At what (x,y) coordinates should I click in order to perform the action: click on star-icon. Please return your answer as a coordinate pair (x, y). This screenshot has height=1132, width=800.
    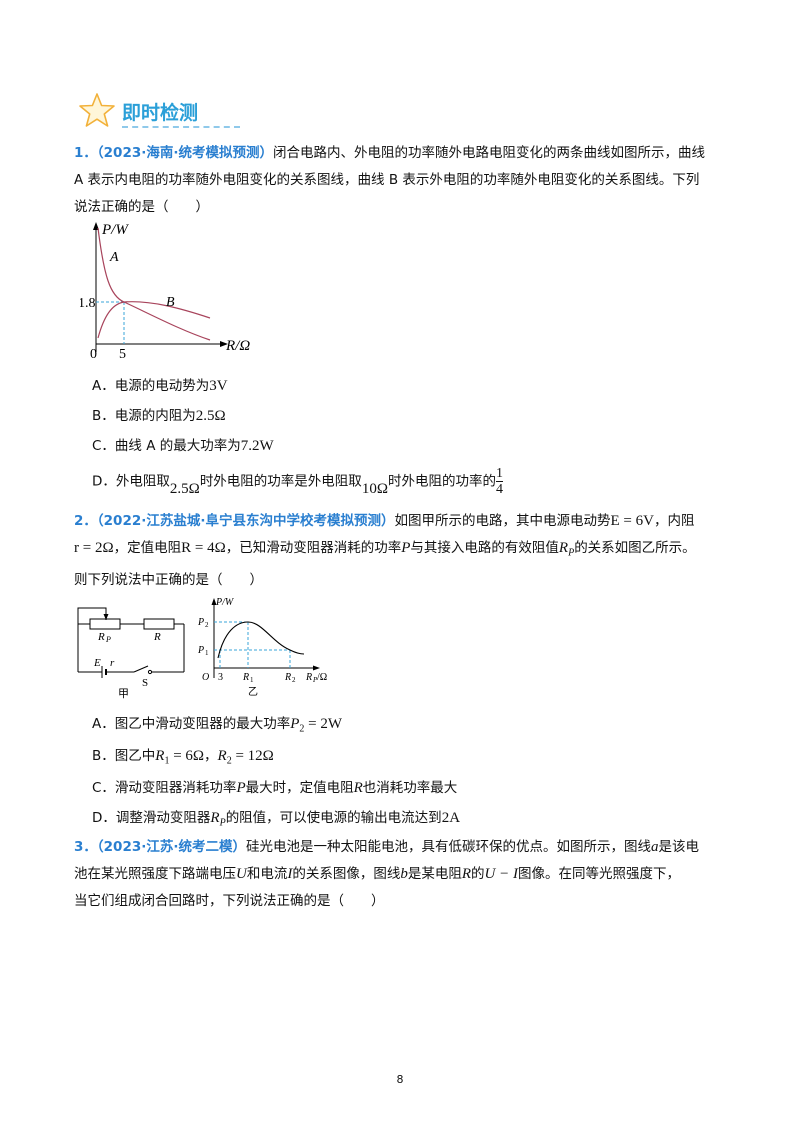
    Looking at the image, I should click on (97, 110).